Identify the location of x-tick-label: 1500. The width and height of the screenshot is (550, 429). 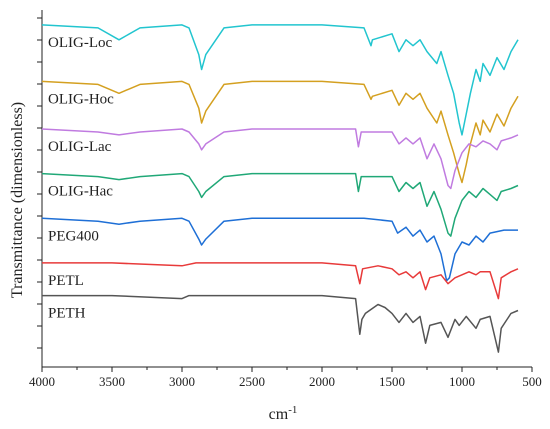
(392, 381).